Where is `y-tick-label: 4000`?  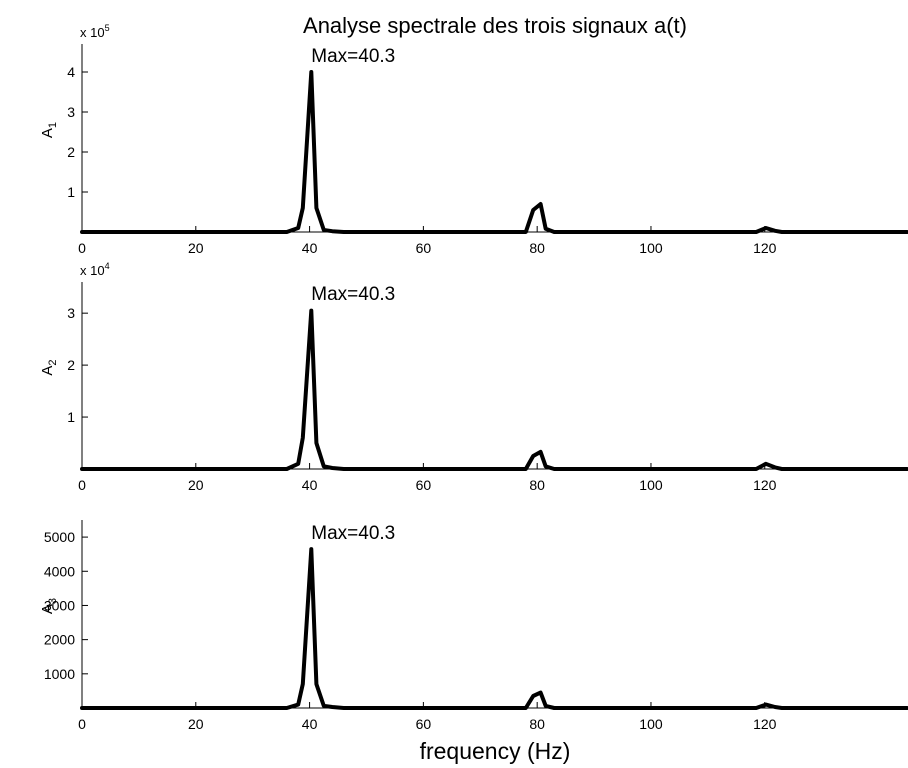 y-tick-label: 4000 is located at coordinates (59, 571).